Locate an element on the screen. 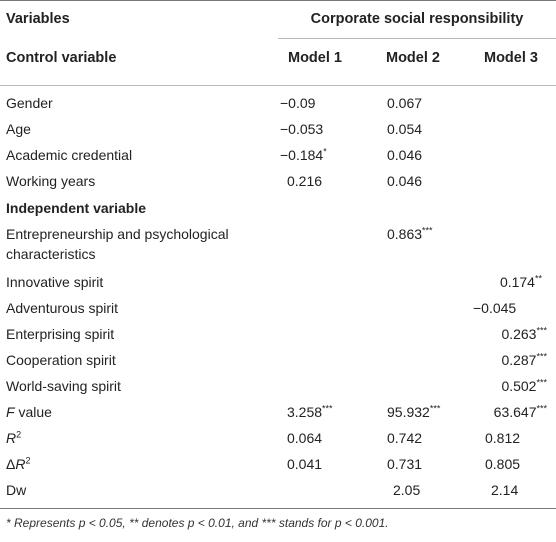 This screenshot has height=542, width=556. bottom-rule is located at coordinates (278, 508).